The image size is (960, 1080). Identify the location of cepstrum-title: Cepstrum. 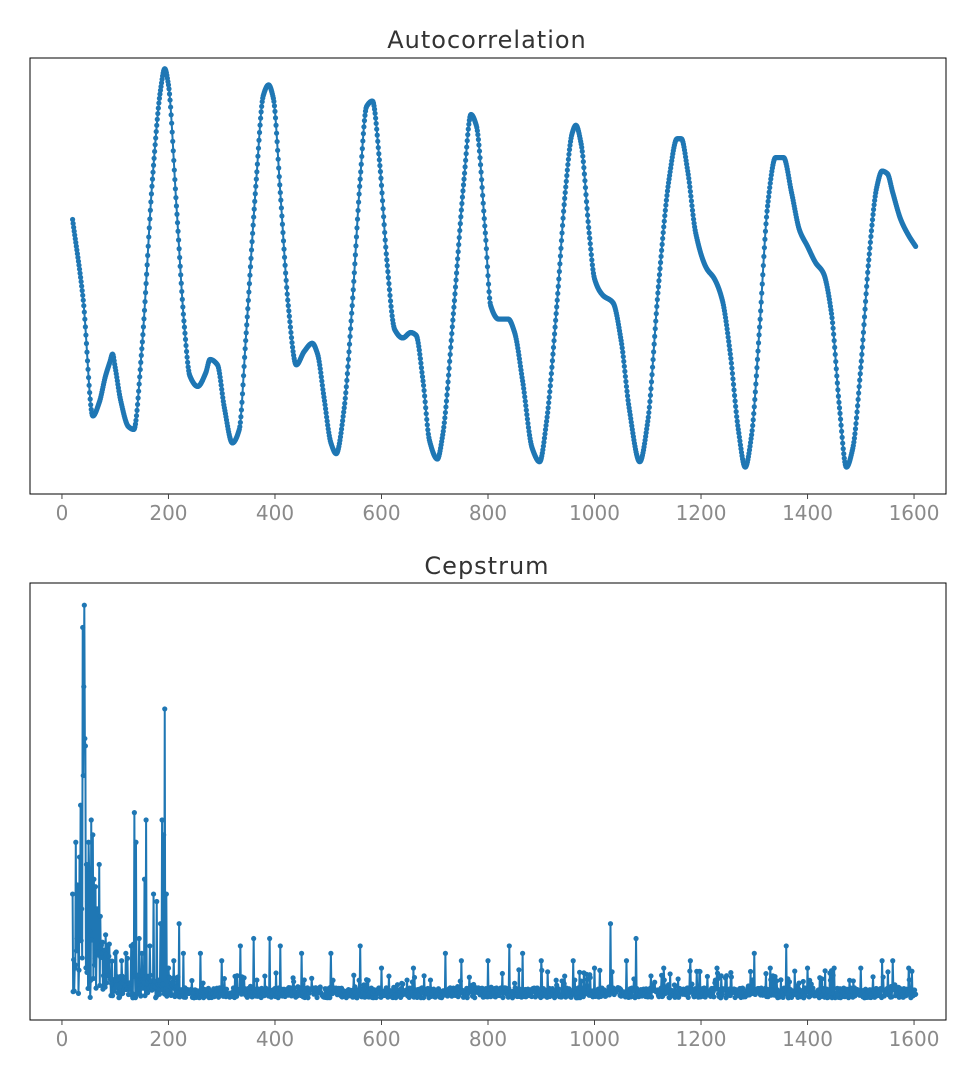
(486, 566).